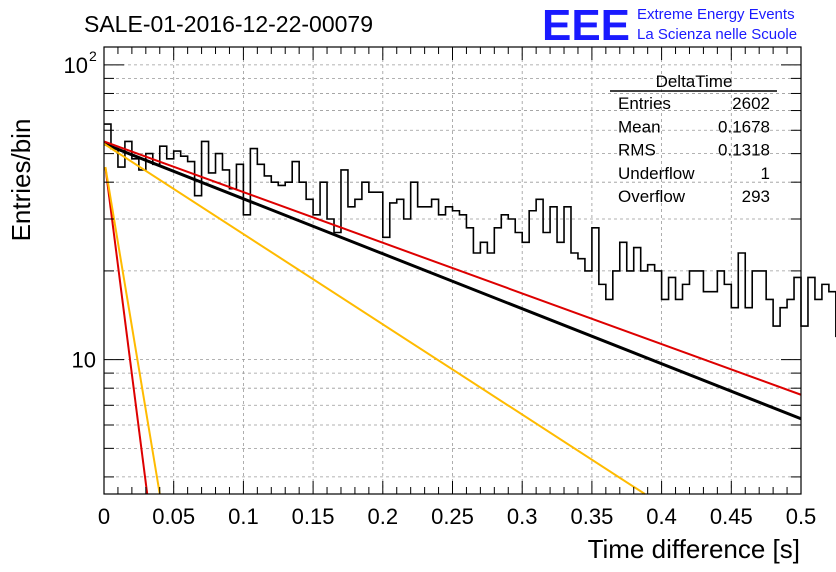  I want to click on y-tick-exponent: 2, so click(93, 56).